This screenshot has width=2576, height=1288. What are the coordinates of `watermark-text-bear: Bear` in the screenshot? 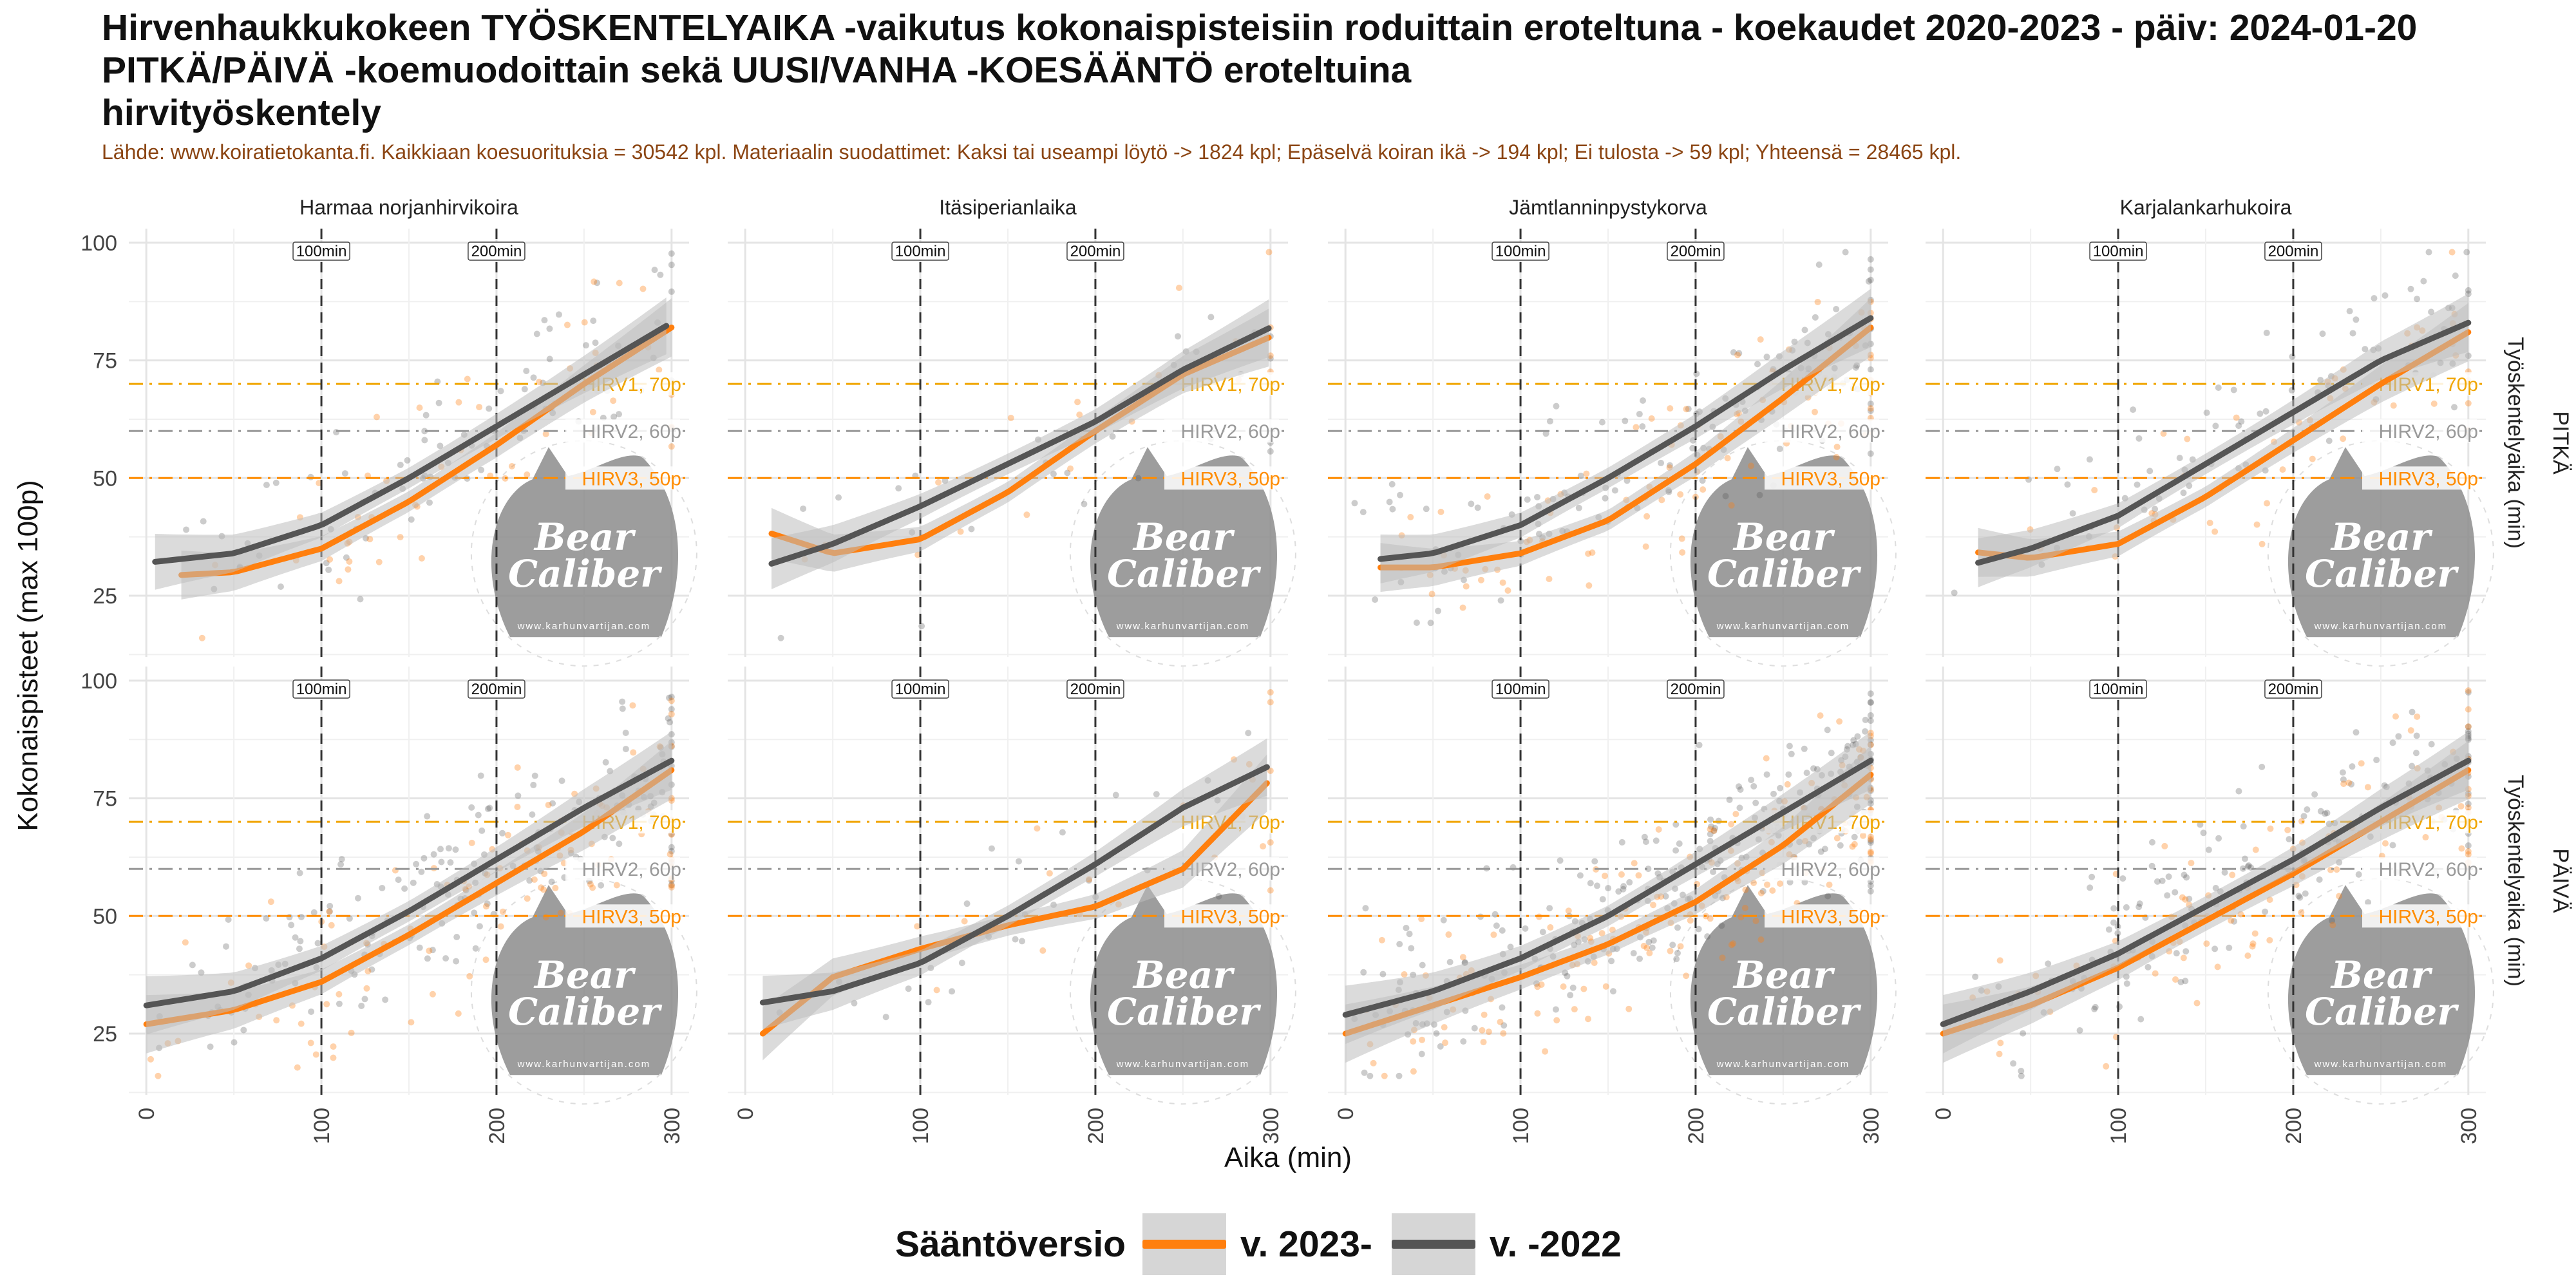 It's located at (585, 537).